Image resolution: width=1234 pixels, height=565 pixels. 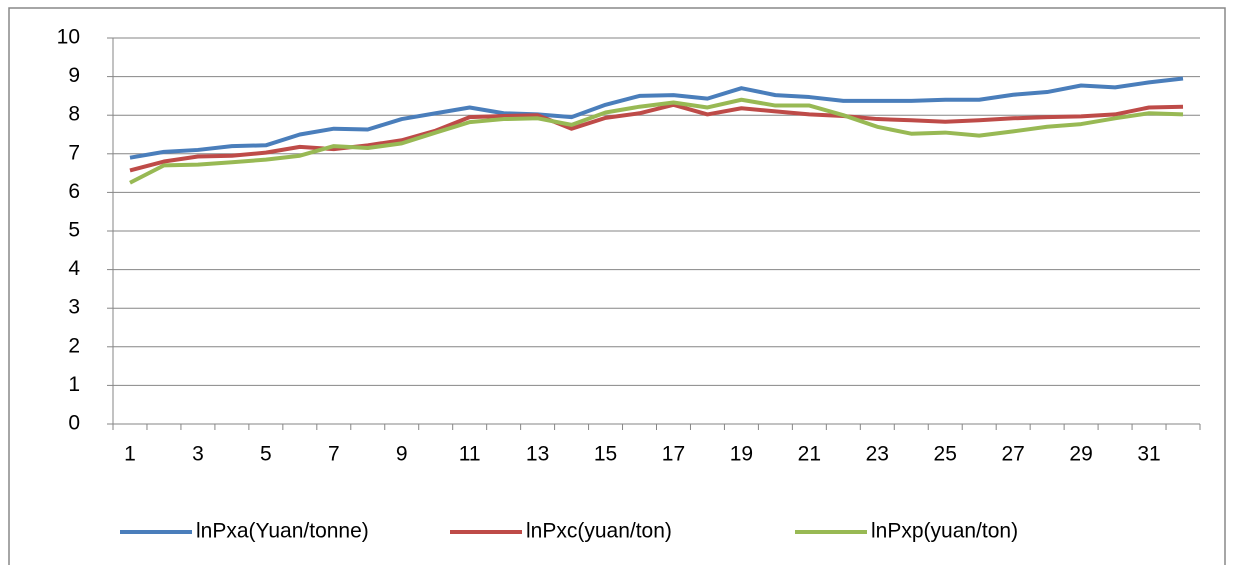 What do you see at coordinates (74, 191) in the screenshot?
I see `y-tick-label: 6` at bounding box center [74, 191].